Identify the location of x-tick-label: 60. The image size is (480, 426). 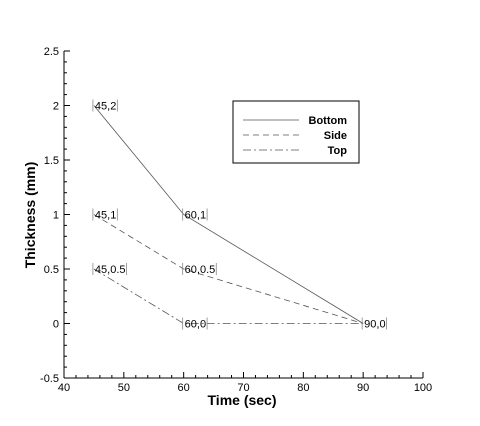
(184, 388).